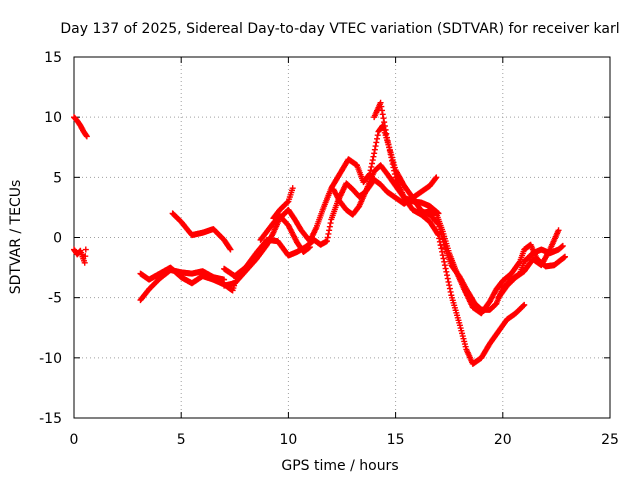 This screenshot has height=480, width=640. Describe the element at coordinates (283, 203) in the screenshot. I see `series-sat-i` at that location.